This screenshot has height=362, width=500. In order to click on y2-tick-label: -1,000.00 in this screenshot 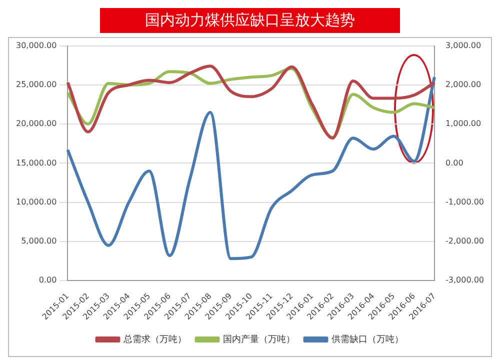, I will do `click(464, 201)`.